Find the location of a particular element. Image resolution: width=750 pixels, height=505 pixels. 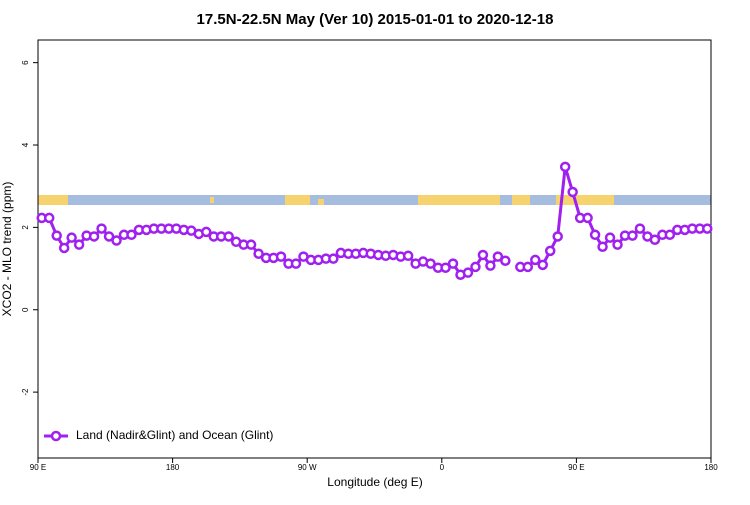

land-ocean-strip is located at coordinates (374, 200).